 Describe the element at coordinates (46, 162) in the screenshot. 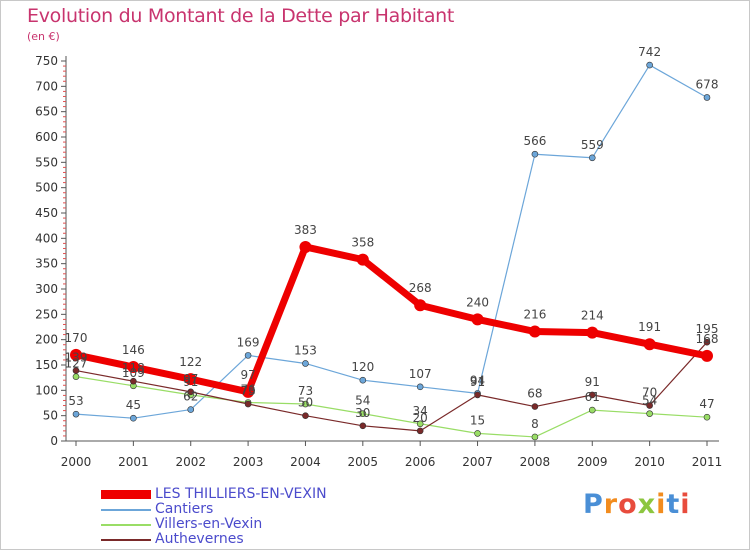

I see `y-tick-label: 550` at that location.